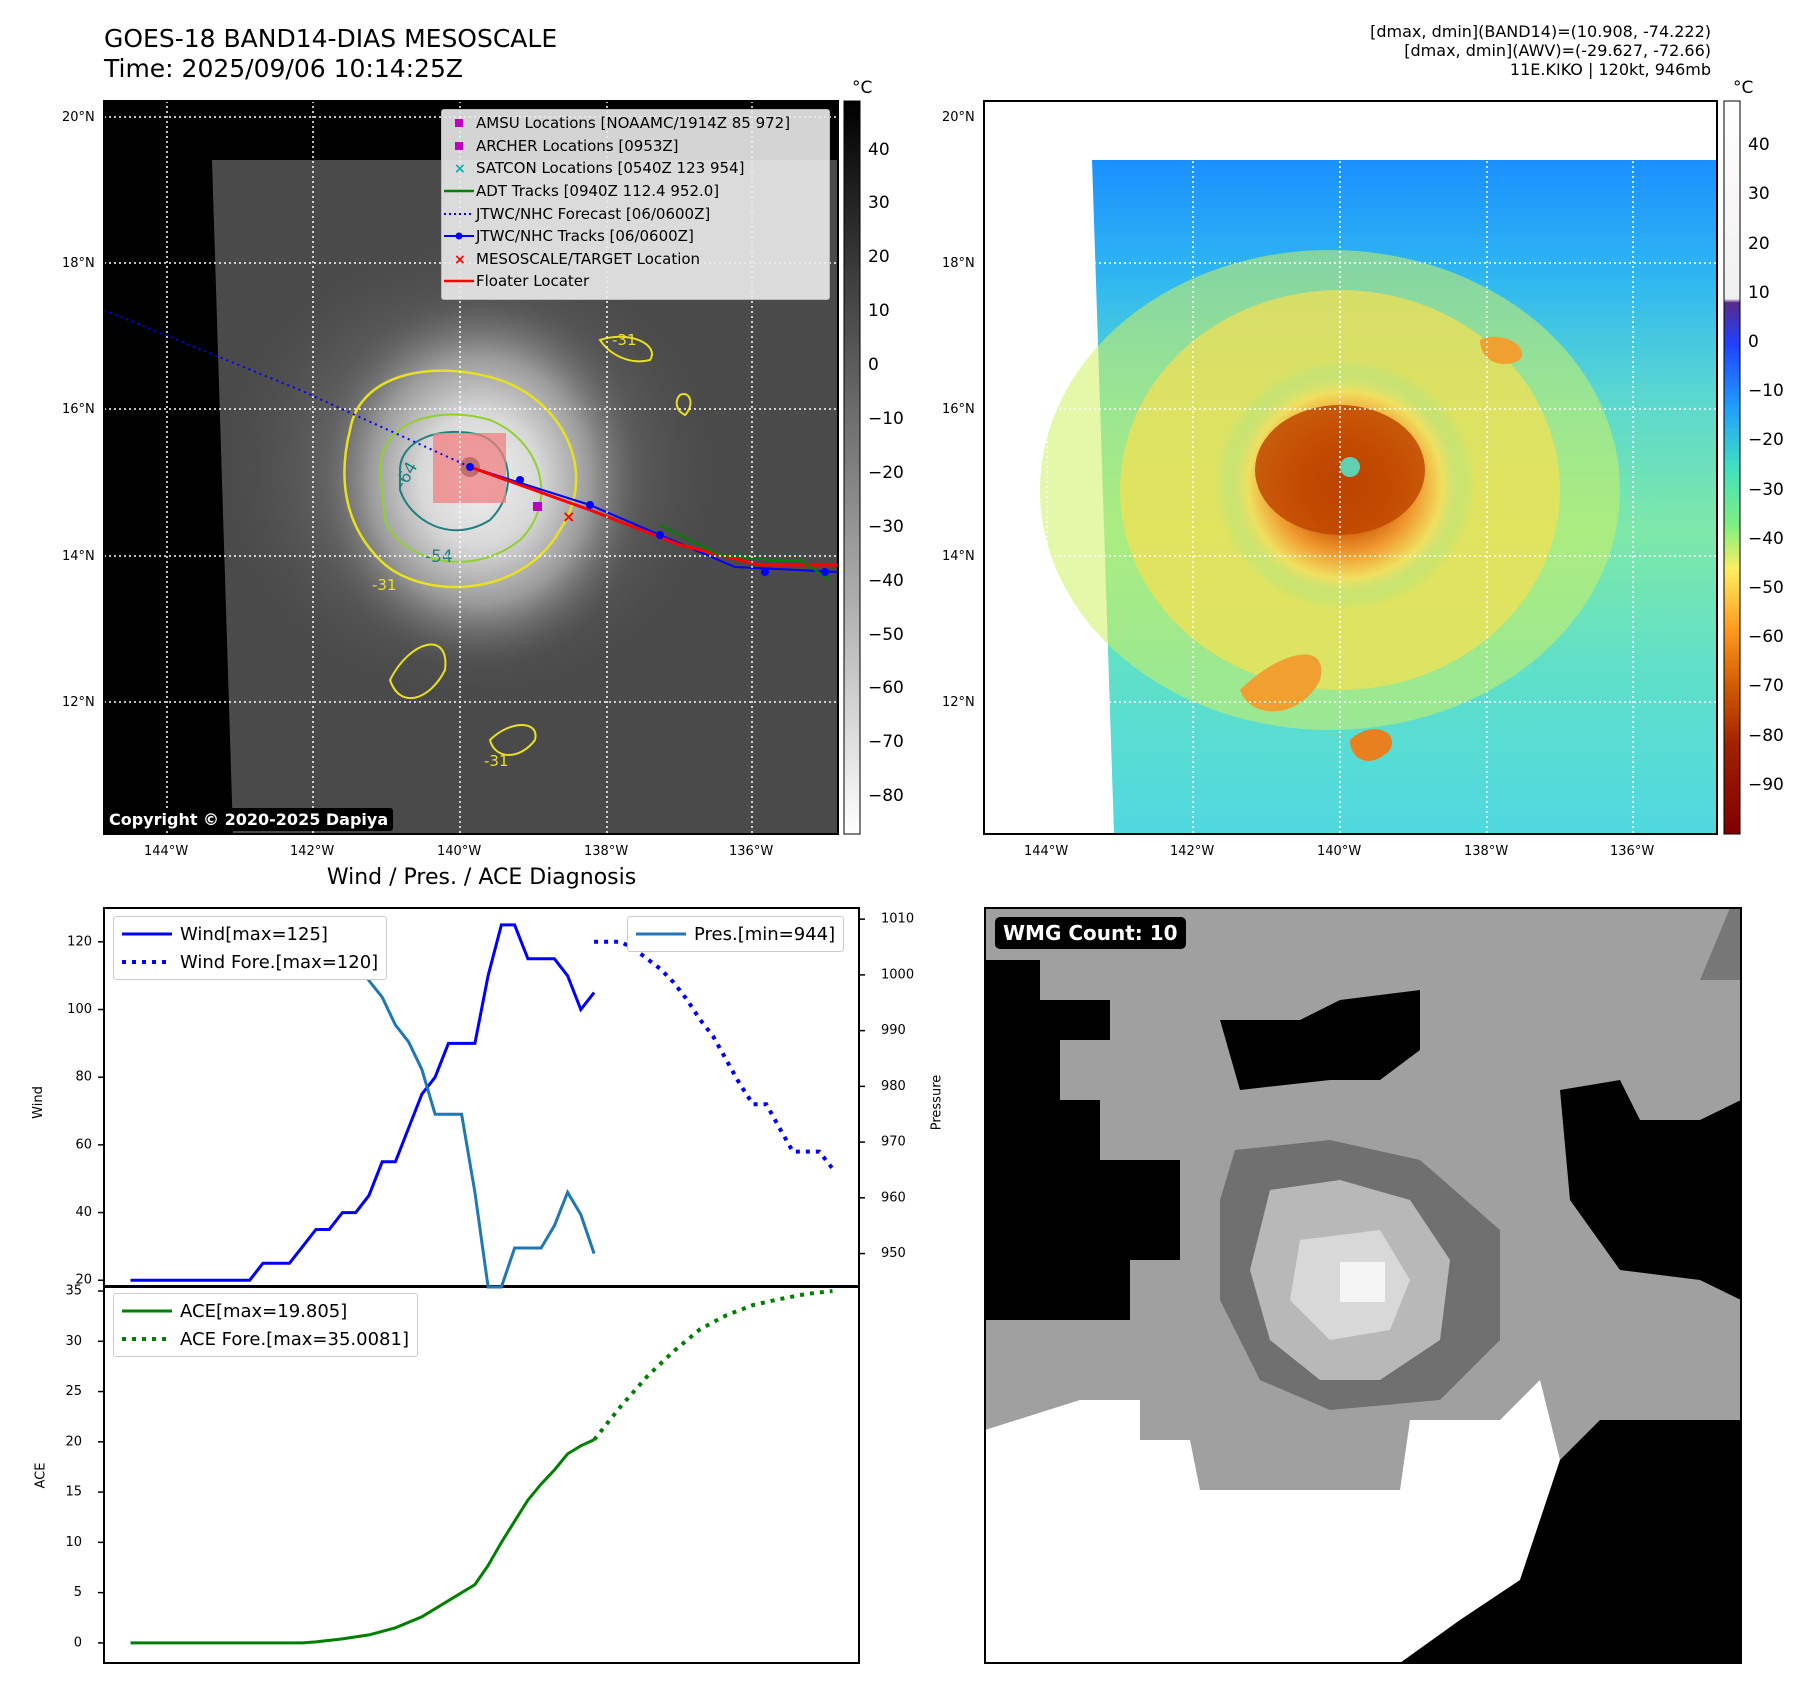 This screenshot has height=1690, width=1797. I want to click on forecast-track, so click(287, 388).